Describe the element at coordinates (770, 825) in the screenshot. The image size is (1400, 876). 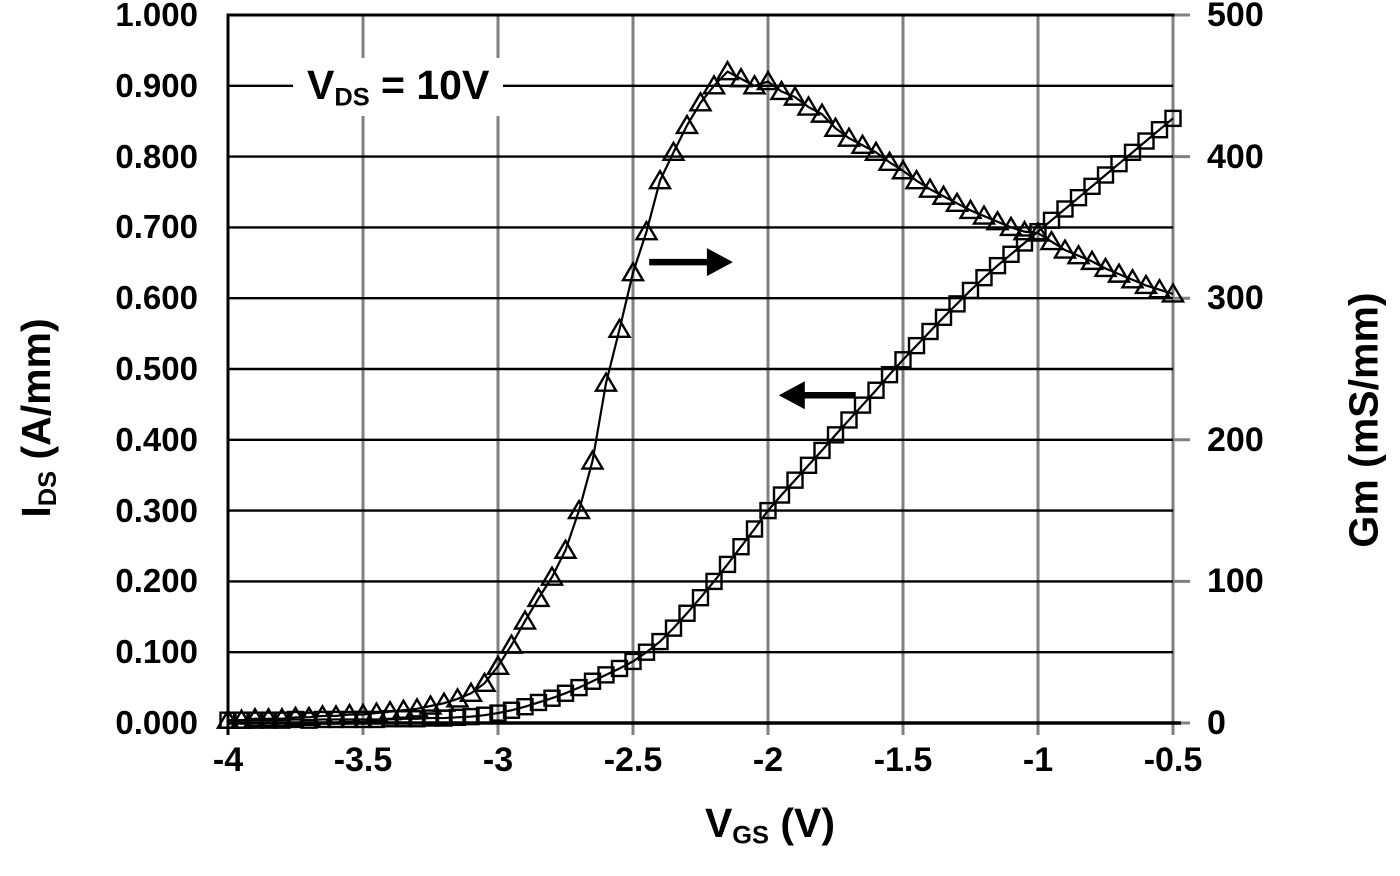
I see `x-axis-title: VGS (V)` at that location.